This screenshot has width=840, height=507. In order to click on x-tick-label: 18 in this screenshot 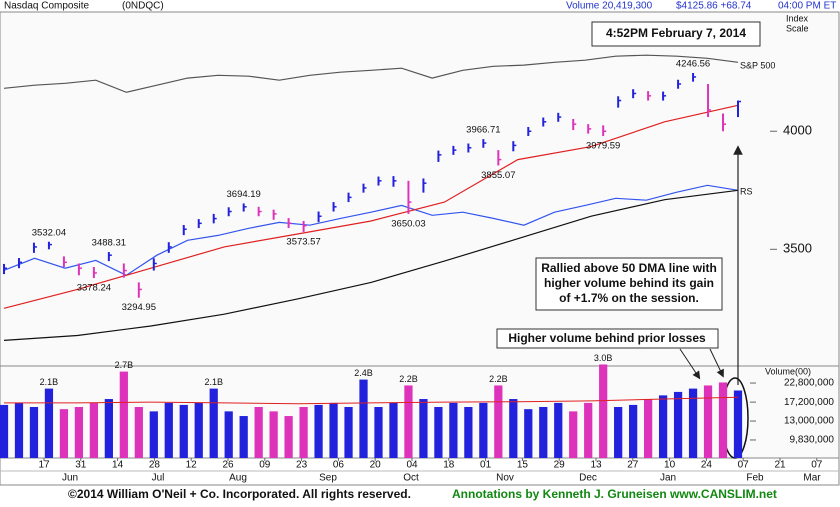, I will do `click(449, 465)`.